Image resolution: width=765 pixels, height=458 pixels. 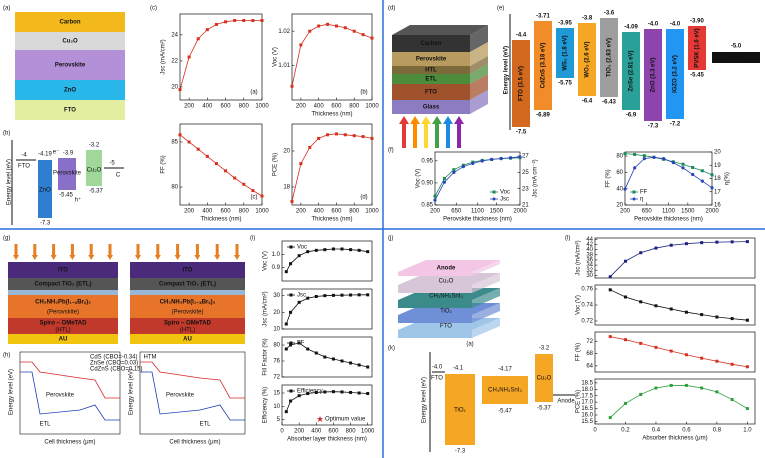 I want to click on label: ITO, so click(x=63, y=271).